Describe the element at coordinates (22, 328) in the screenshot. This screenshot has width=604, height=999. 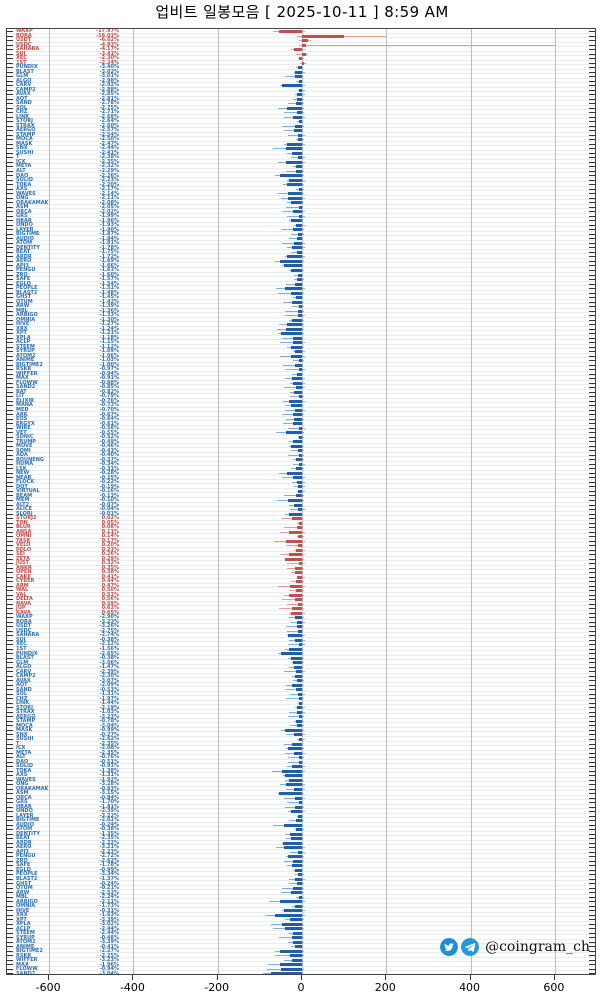
I see `series-symbol-label: XRX` at that location.